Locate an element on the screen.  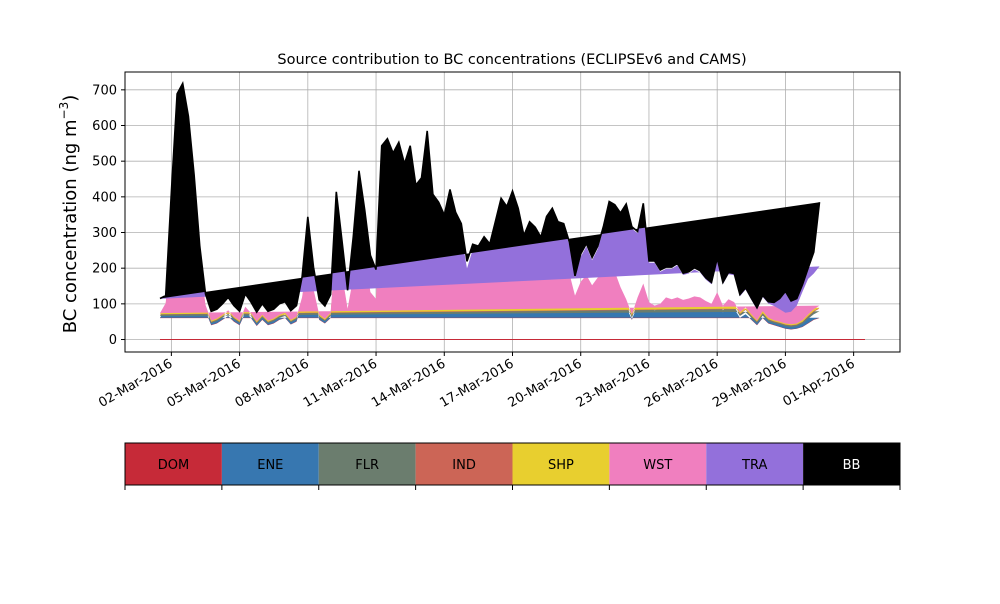
y-tick-label: 300 is located at coordinates (104, 233).